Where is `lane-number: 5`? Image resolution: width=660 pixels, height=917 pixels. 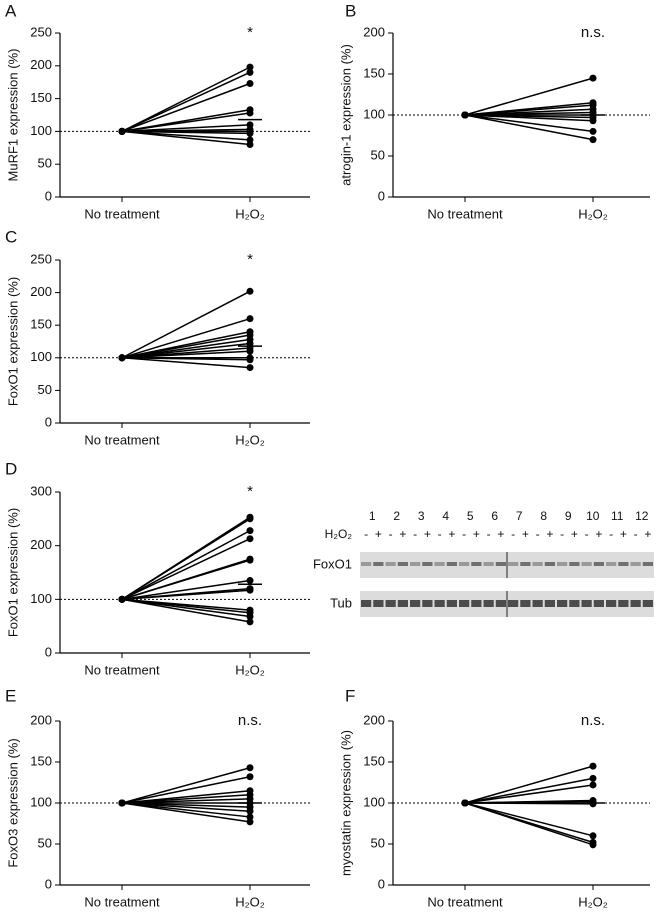
lane-number: 5 is located at coordinates (470, 516).